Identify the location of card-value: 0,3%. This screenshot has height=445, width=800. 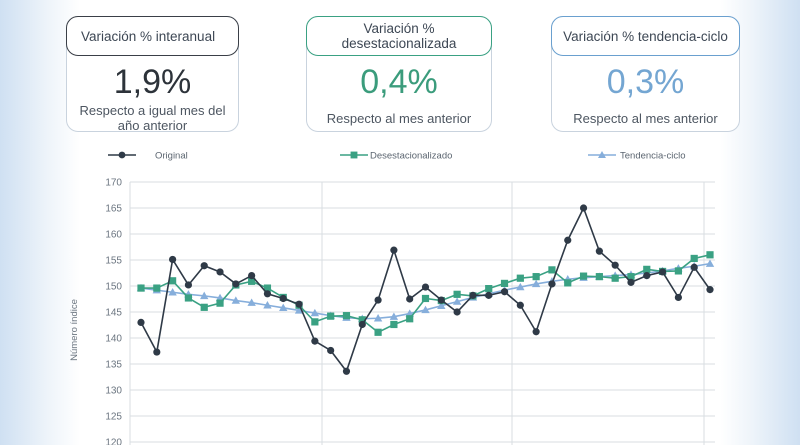
(645, 82).